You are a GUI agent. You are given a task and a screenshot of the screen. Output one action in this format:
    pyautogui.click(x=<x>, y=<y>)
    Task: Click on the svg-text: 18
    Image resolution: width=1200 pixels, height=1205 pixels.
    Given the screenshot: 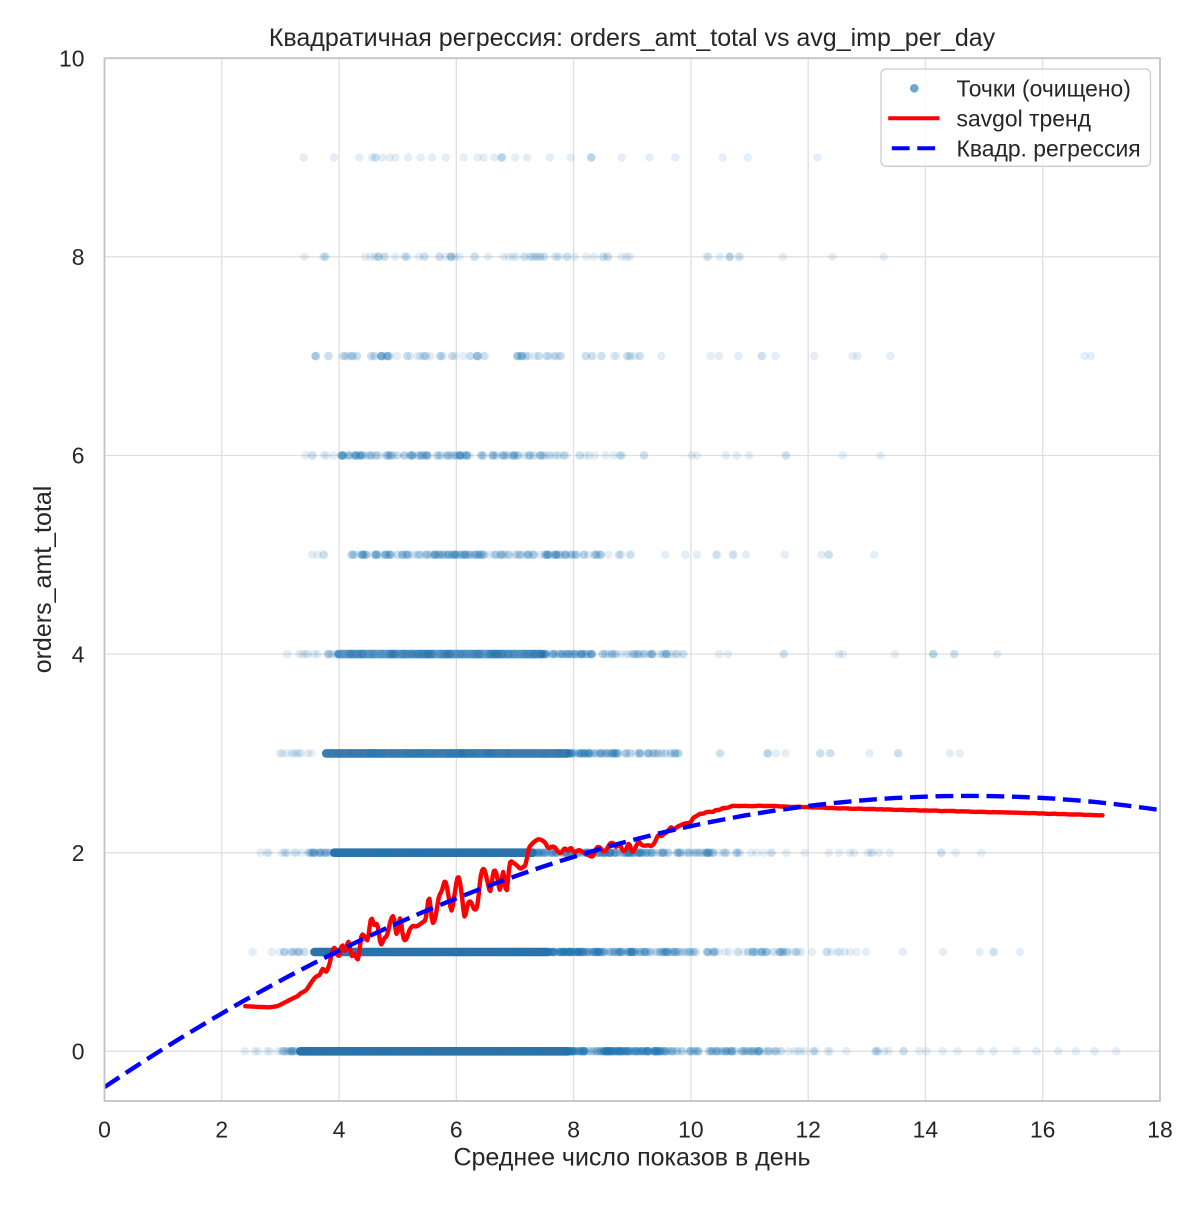 What is the action you would take?
    pyautogui.click(x=1159, y=1129)
    